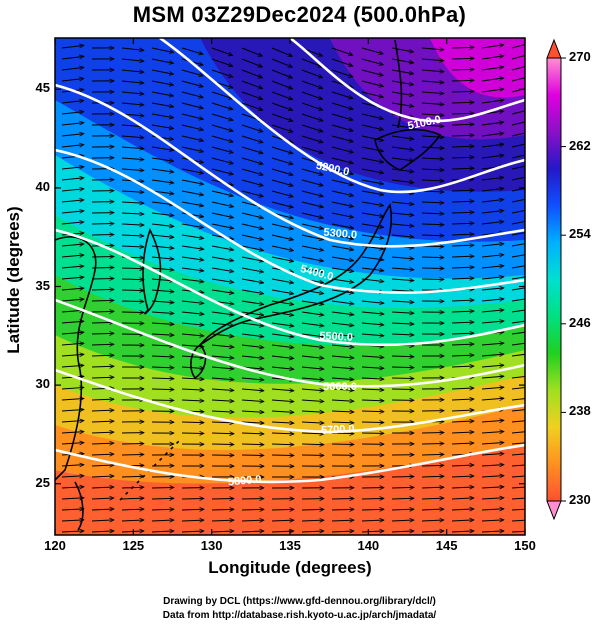 This screenshot has height=625, width=599. I want to click on y-tick-label: 40, so click(42, 186).